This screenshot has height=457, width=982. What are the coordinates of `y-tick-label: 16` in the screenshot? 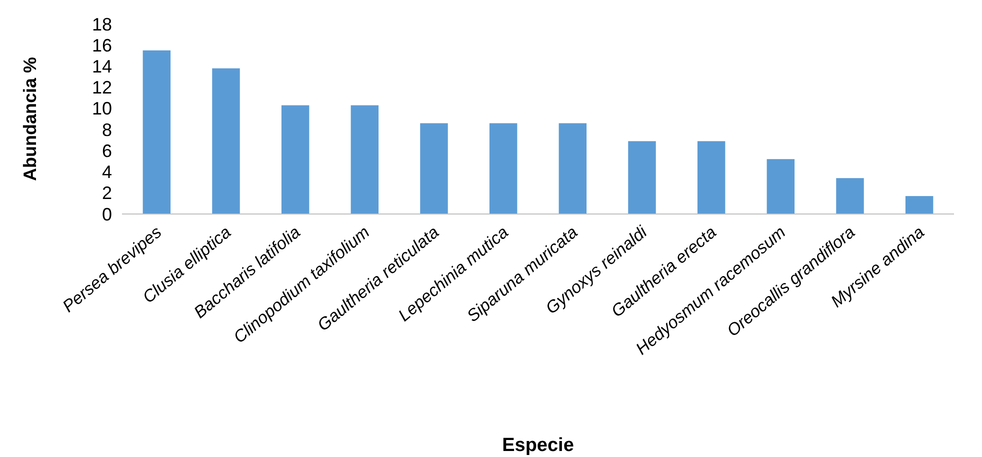 It's located at (102, 45).